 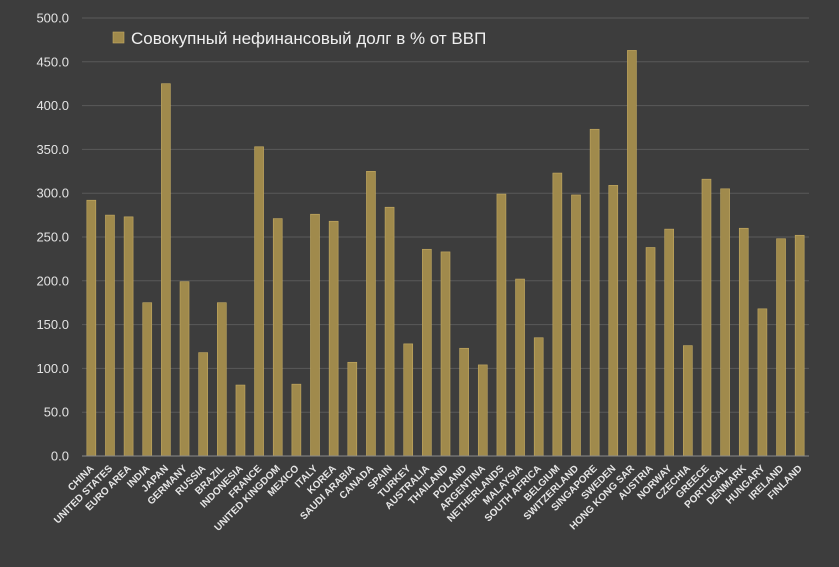 What do you see at coordinates (52, 193) in the screenshot?
I see `y-tick-label: 300.0` at bounding box center [52, 193].